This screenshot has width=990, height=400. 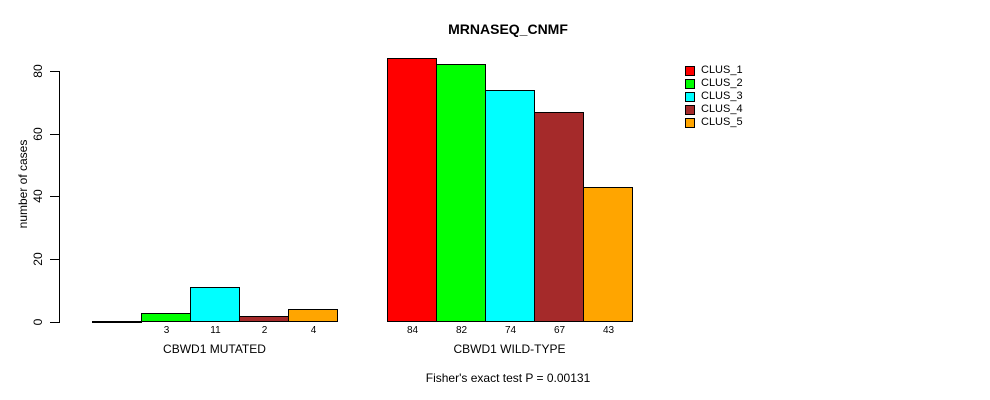 I want to click on y-axis-tick-label: 80, so click(x=38, y=71).